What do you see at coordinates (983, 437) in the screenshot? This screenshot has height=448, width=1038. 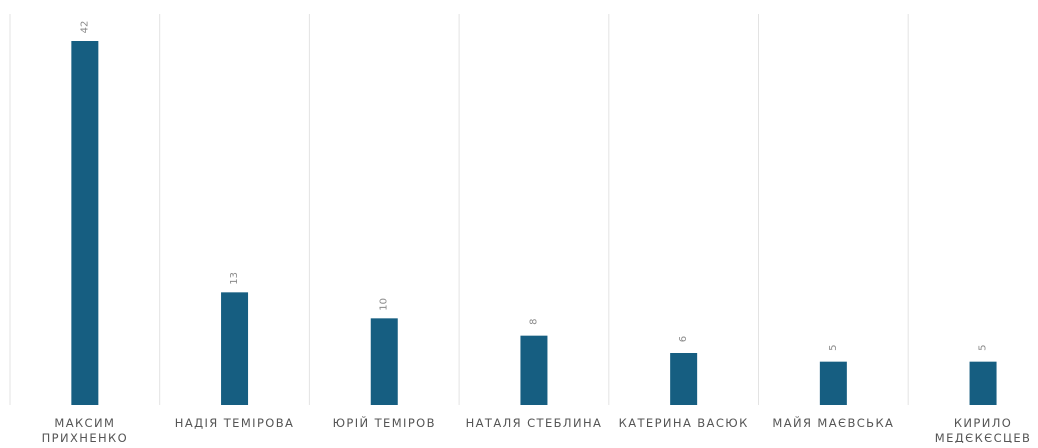 I see `category-label-line: МЕДЄКЄСЦЕВ` at bounding box center [983, 437].